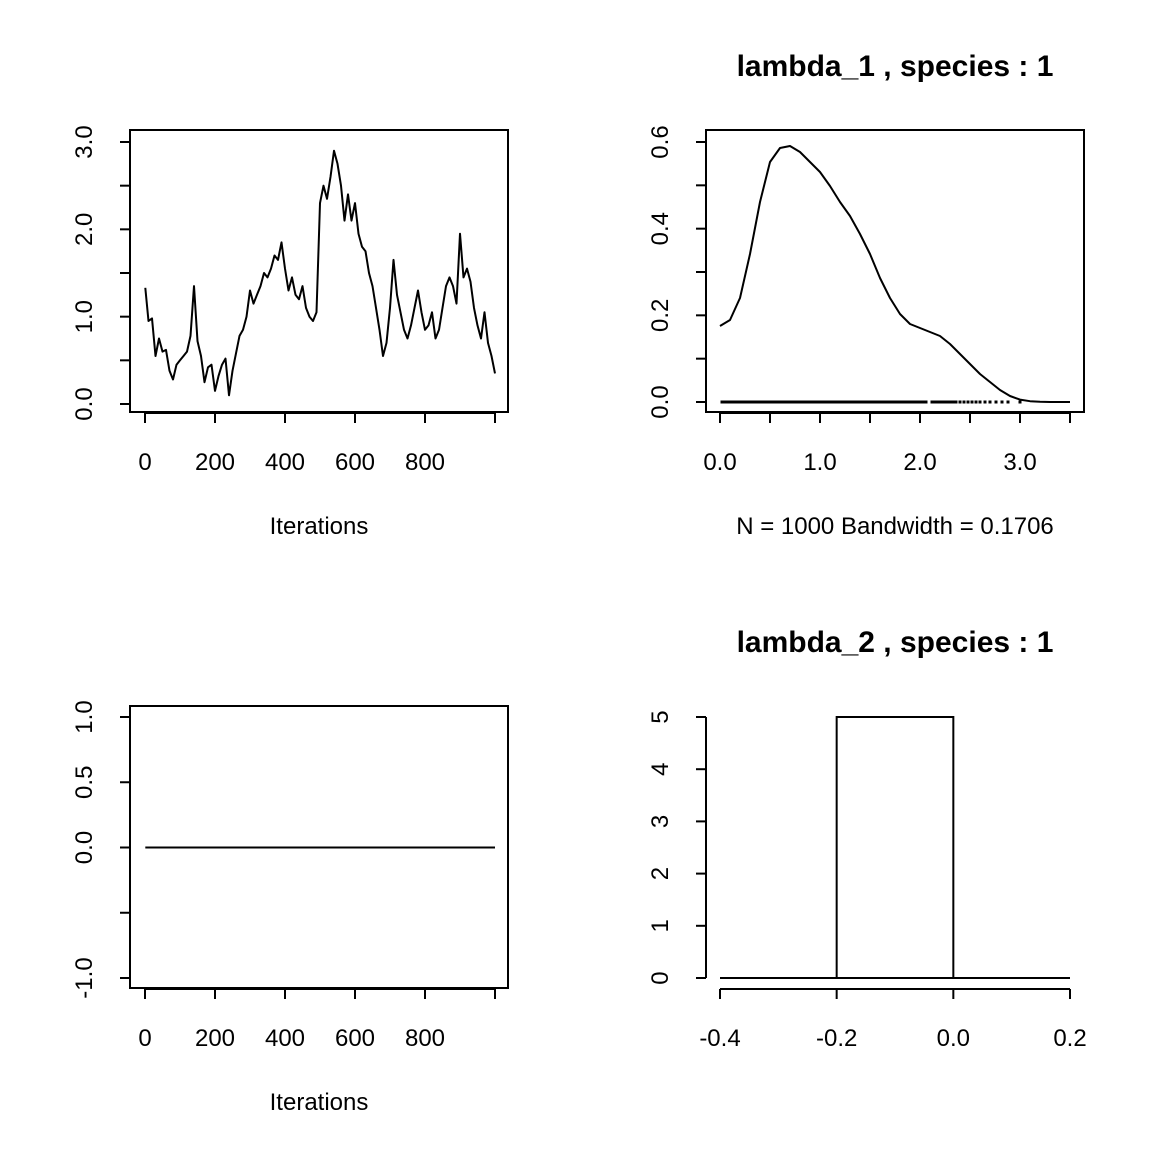  Describe the element at coordinates (660, 315) in the screenshot. I see `y-tick-label: 0.2` at that location.